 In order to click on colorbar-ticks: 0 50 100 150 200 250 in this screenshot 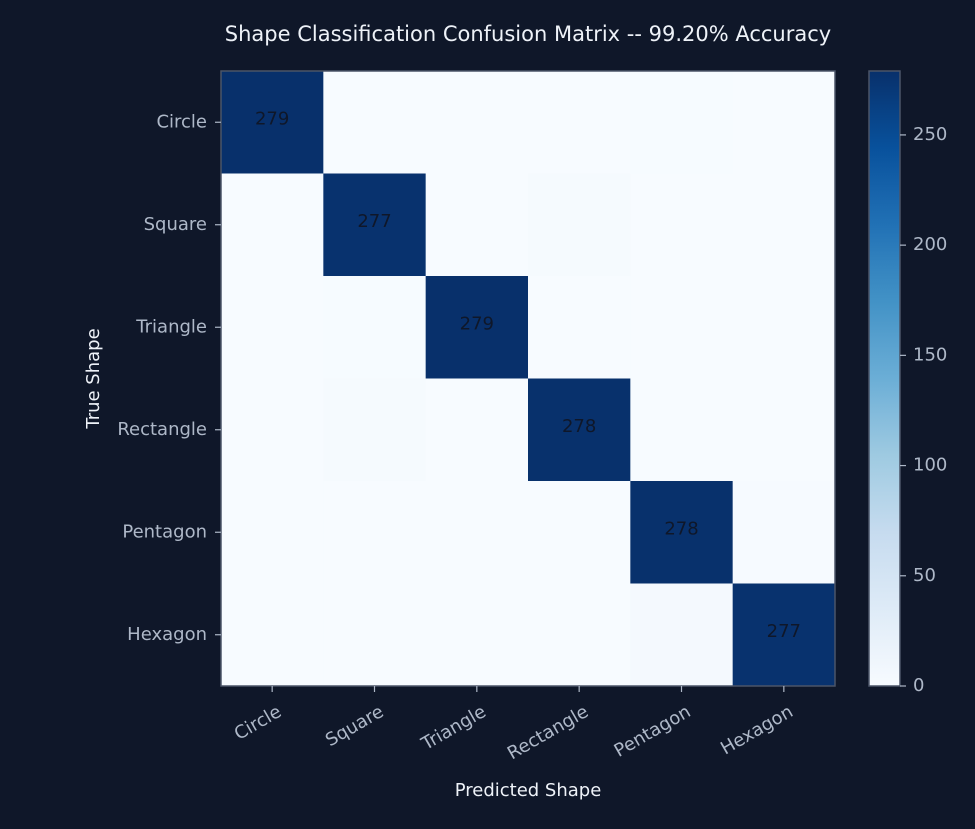, I will do `click(923, 410)`.